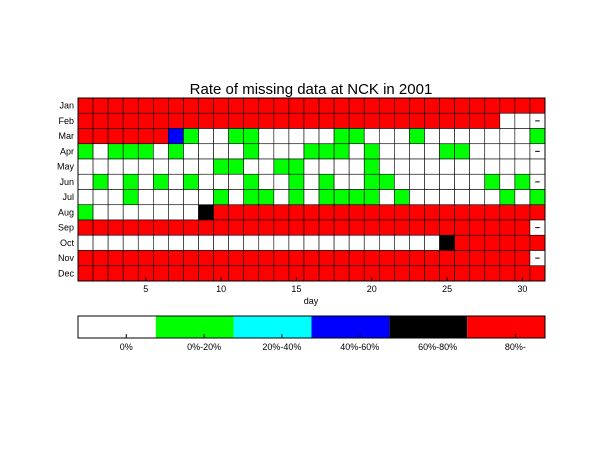 The height and width of the screenshot is (450, 600). I want to click on legend-label: 60%-80%, so click(437, 347).